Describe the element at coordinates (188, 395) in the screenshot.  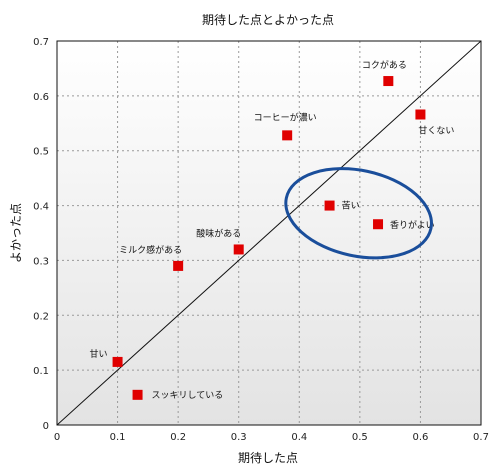
I see `data-label: スッキリしている` at that location.